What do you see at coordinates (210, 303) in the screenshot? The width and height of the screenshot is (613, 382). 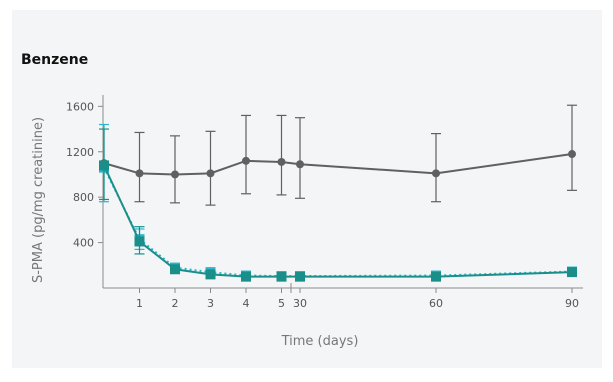 I see `x-tick-label: 3` at bounding box center [210, 303].